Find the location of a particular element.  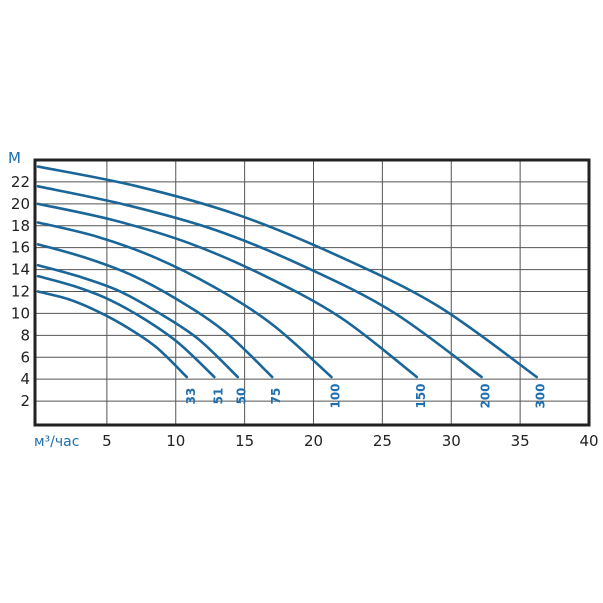

y-tick-label: 14 is located at coordinates (20, 270).